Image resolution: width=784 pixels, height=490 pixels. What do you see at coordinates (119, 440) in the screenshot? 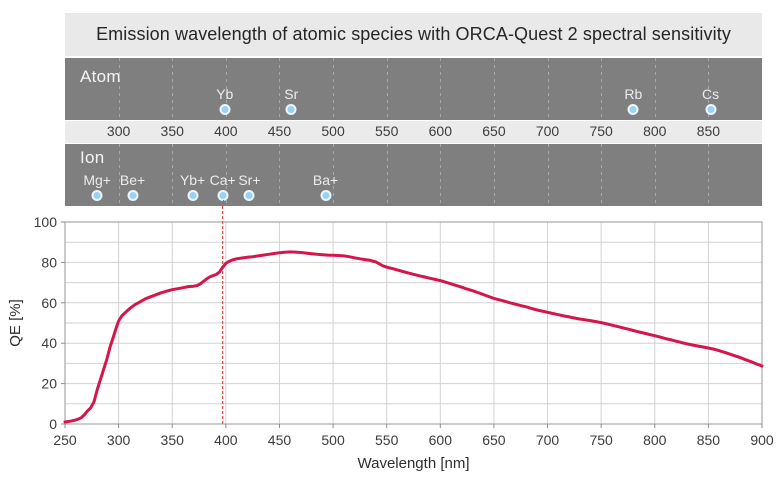
I see `x-tick-label: 300` at bounding box center [119, 440].